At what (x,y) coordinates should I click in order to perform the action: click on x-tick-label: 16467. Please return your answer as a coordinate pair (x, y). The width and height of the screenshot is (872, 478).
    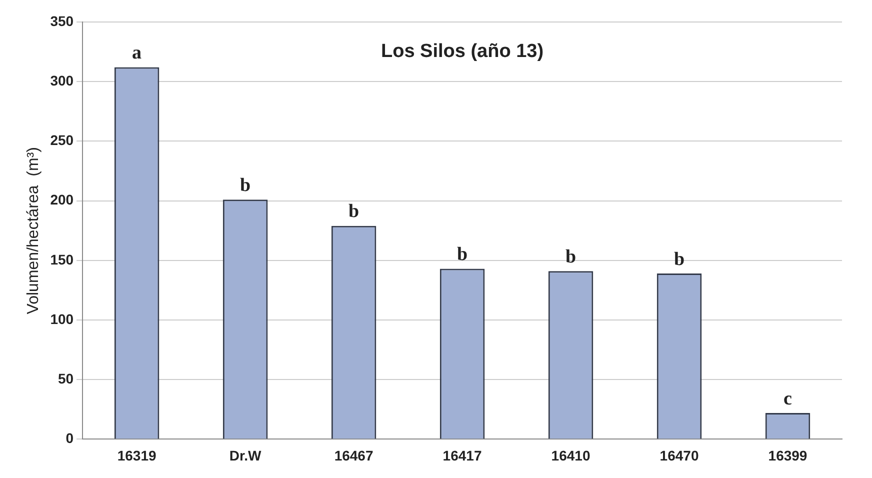
    Looking at the image, I should click on (354, 455).